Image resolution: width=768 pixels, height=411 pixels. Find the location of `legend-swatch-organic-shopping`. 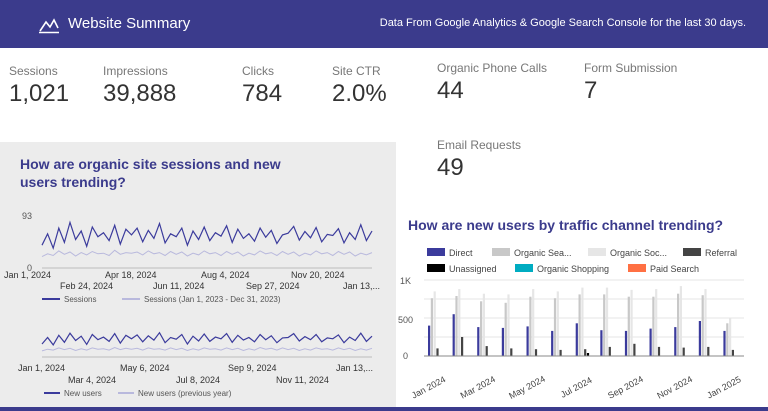

legend-swatch-organic-shopping is located at coordinates (524, 268).